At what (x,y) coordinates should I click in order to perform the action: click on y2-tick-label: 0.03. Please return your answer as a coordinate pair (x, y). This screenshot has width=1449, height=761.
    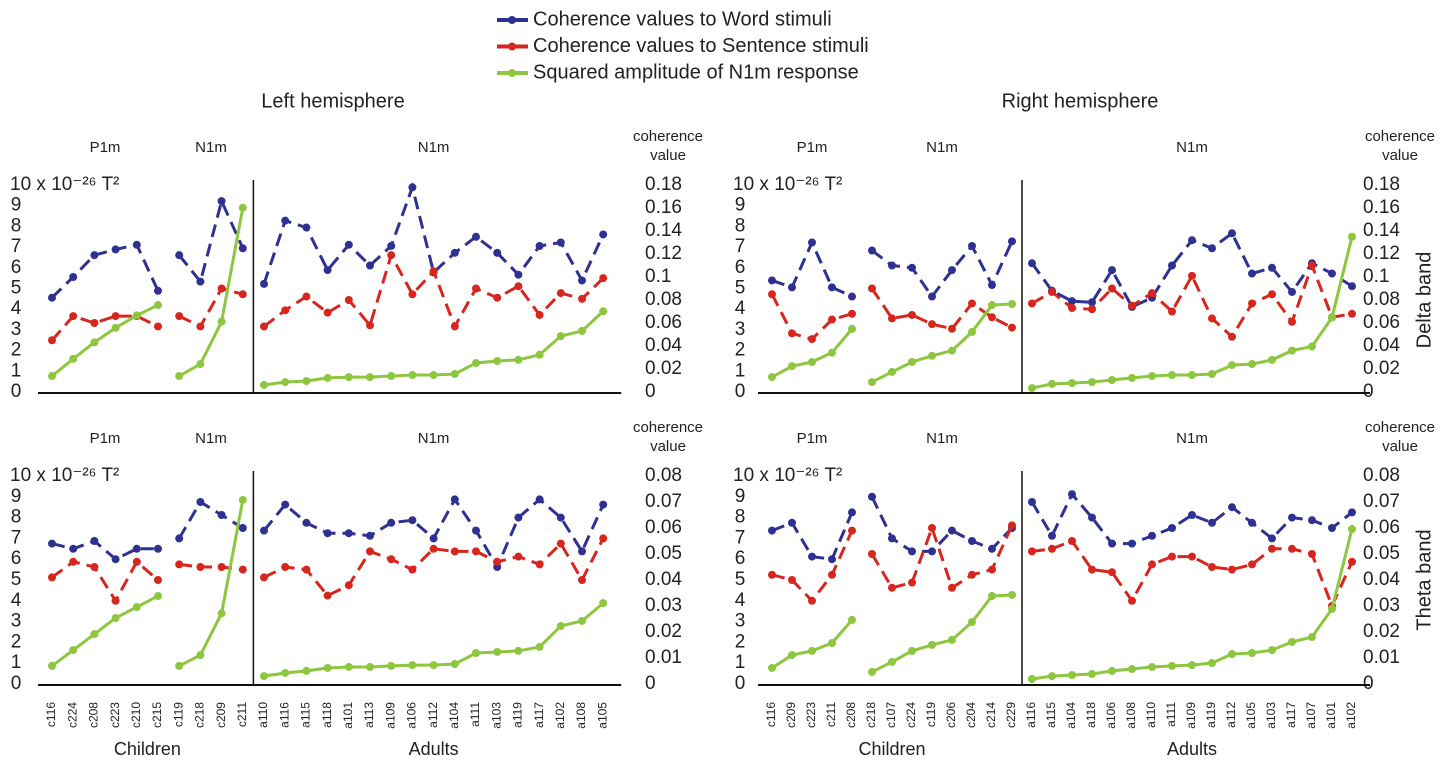
    Looking at the image, I should click on (1381, 605).